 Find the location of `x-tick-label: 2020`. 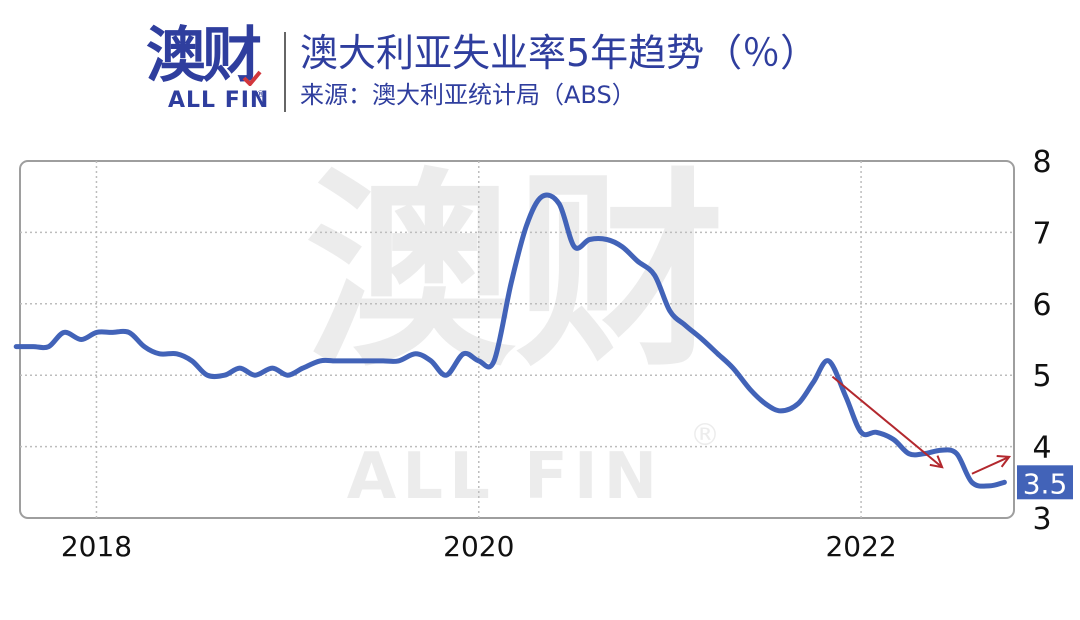

x-tick-label: 2020 is located at coordinates (478, 546).